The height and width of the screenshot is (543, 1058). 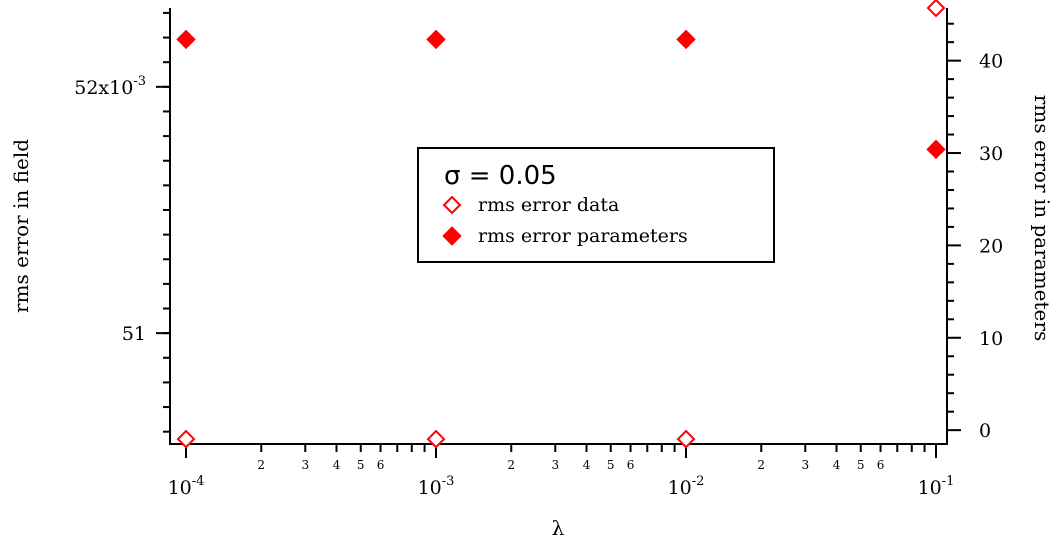 What do you see at coordinates (991, 154) in the screenshot?
I see `right-y-tick-label: 30` at bounding box center [991, 154].